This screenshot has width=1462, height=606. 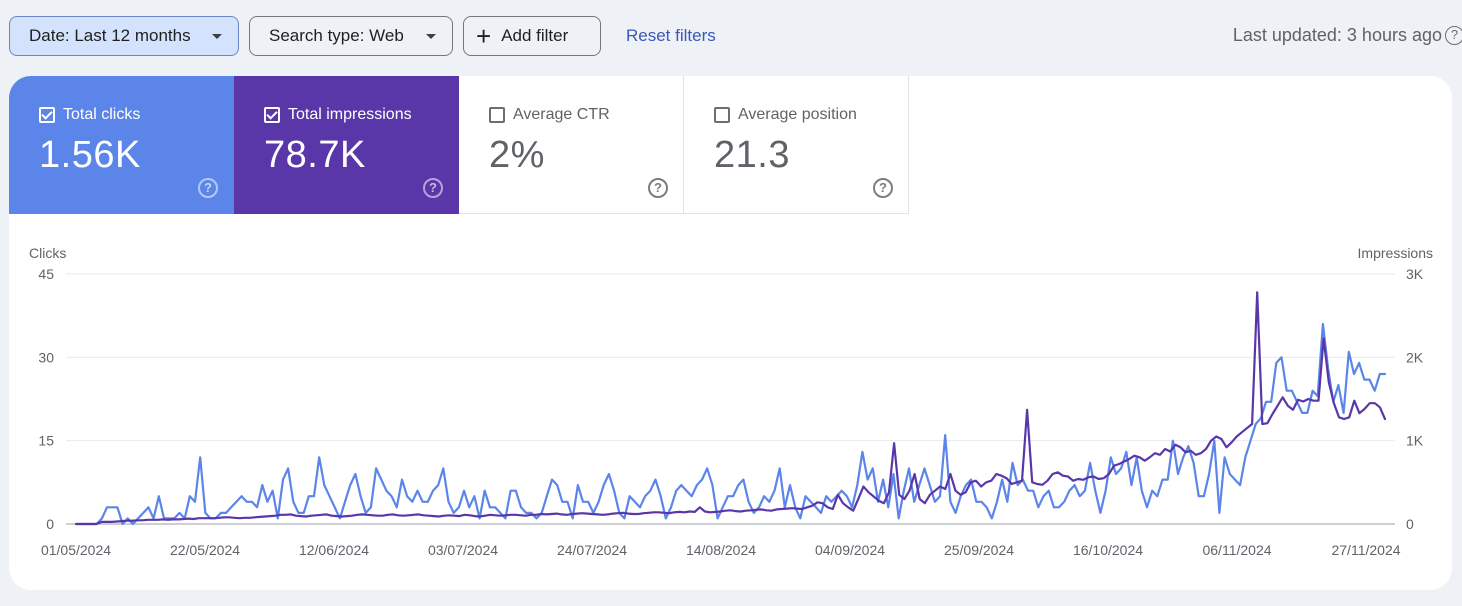 I want to click on add-filter-button: + Add filter, so click(x=532, y=36).